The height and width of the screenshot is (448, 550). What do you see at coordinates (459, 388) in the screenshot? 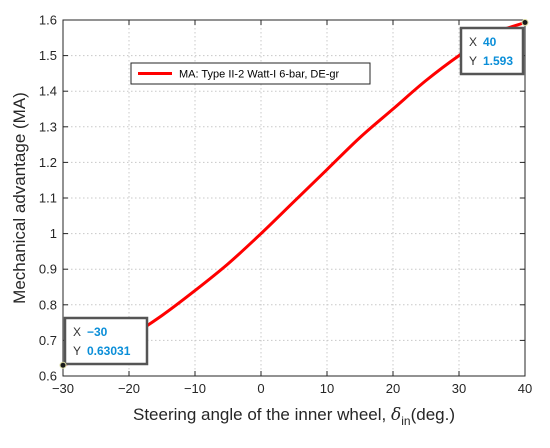
I see `x-tick-label: 30` at bounding box center [459, 388].